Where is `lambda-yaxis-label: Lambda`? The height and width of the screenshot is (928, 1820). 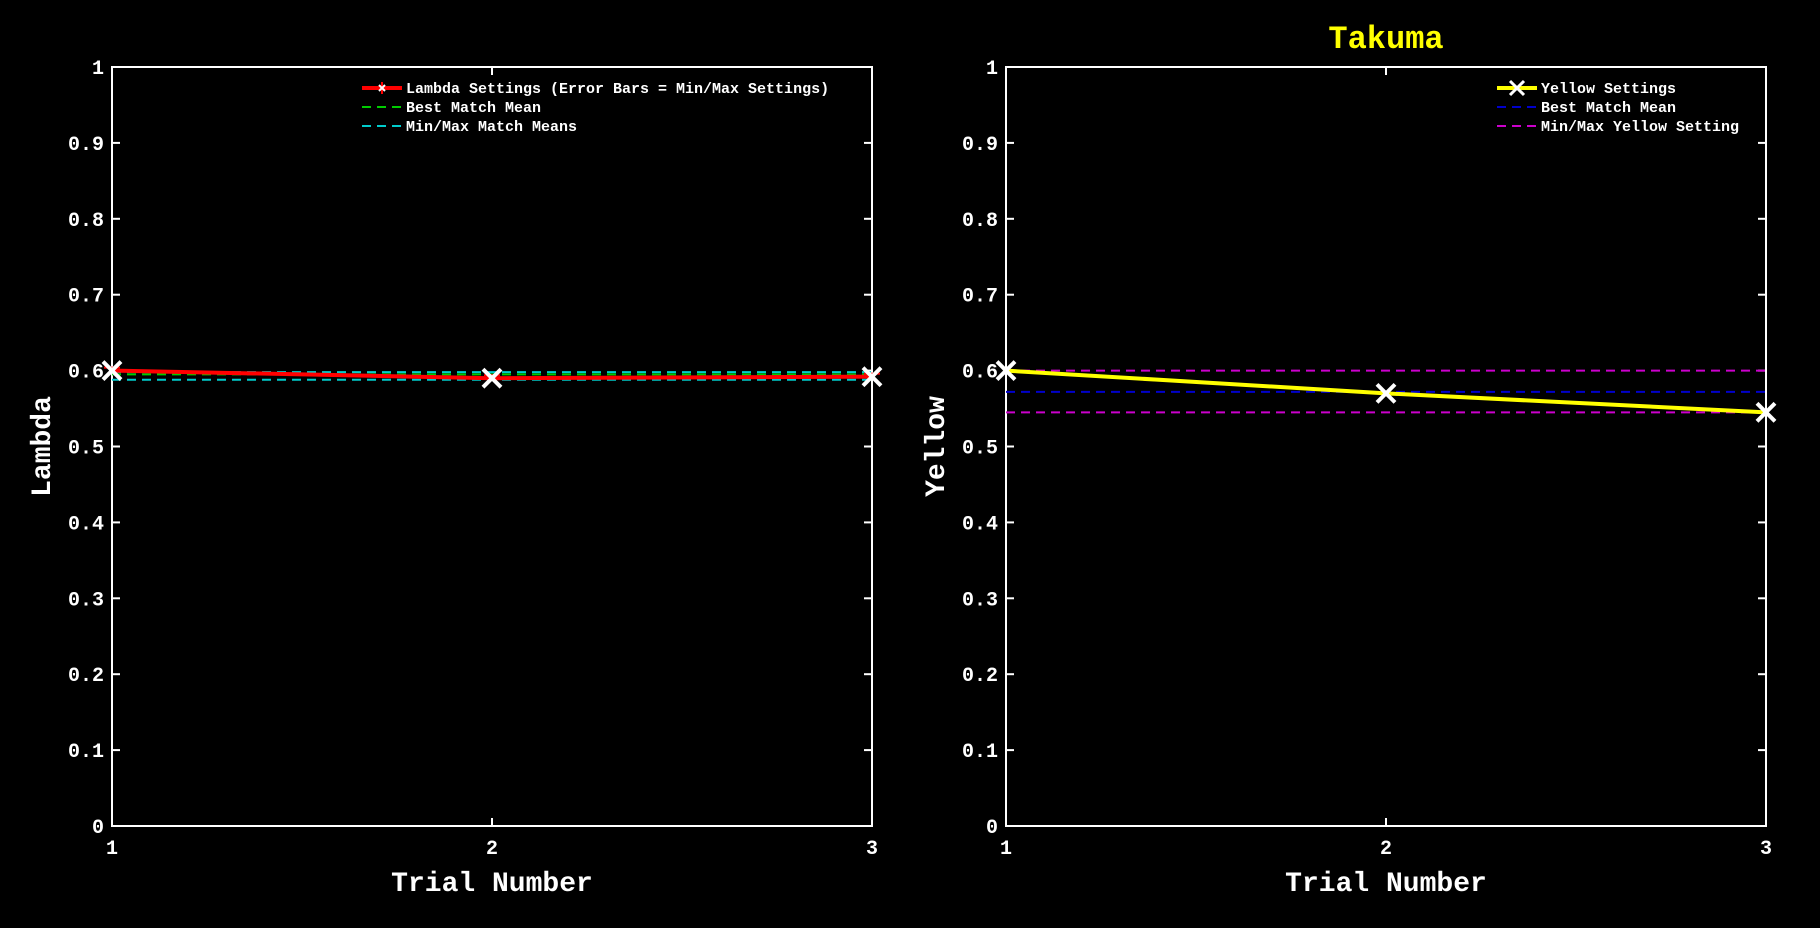
lambda-yaxis-label: Lambda is located at coordinates (43, 446).